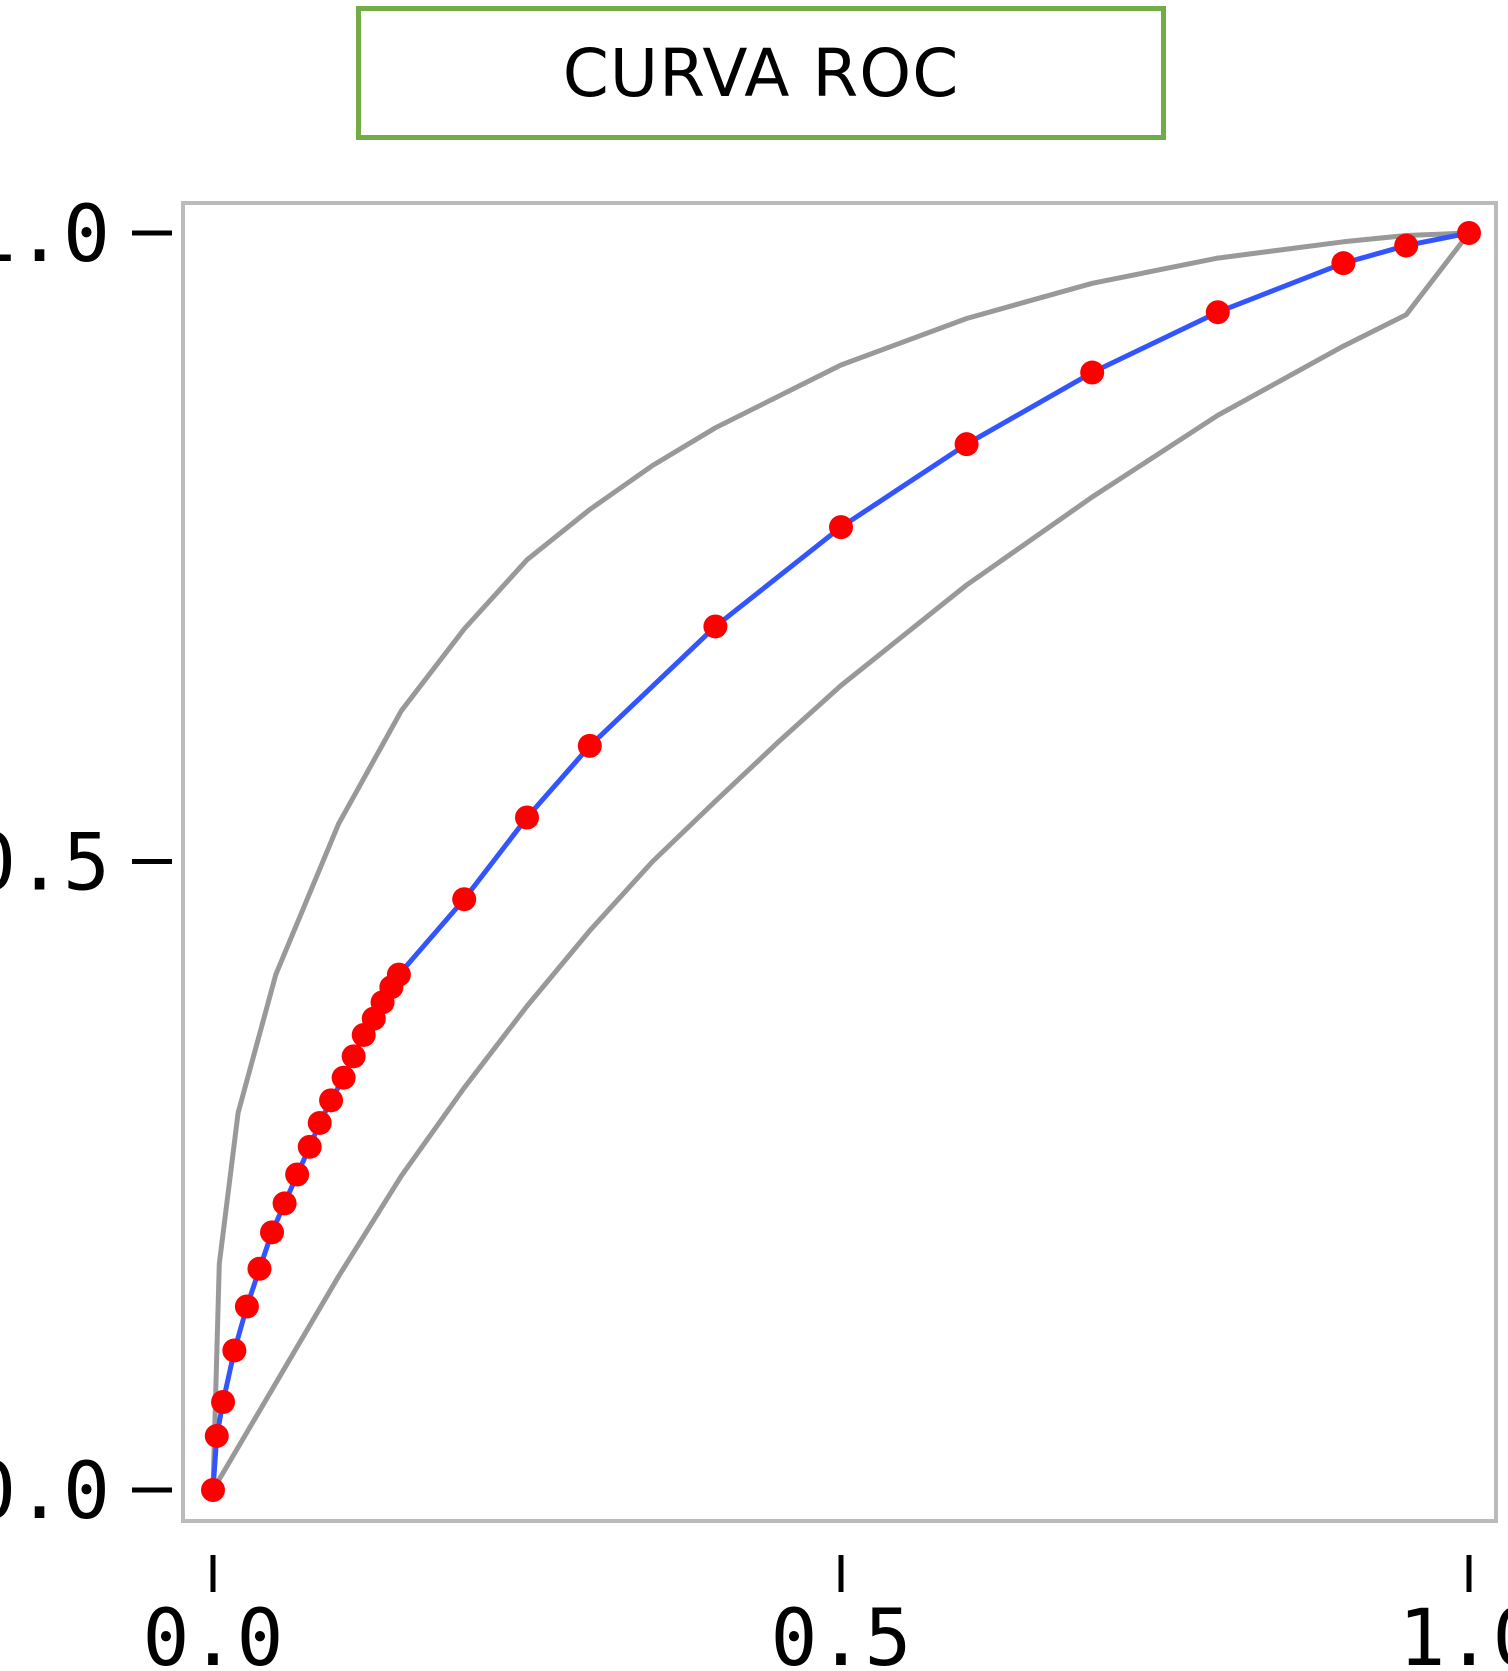 The height and width of the screenshot is (1671, 1508). I want to click on y-tick-label: 1.0, so click(55, 235).